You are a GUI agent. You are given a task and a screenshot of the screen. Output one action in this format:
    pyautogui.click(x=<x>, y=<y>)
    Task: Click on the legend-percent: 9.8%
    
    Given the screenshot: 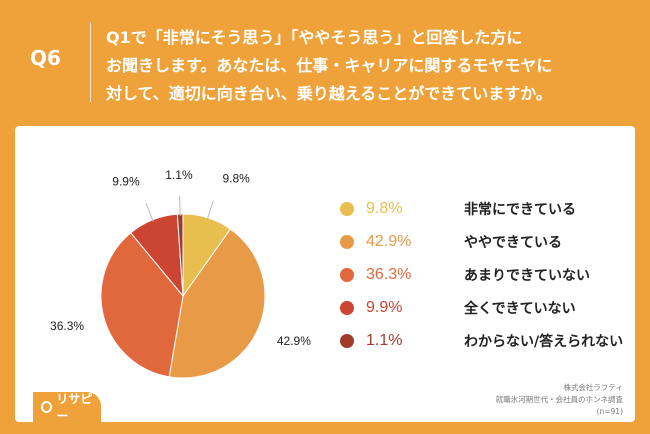 What is the action you would take?
    pyautogui.click(x=384, y=208)
    